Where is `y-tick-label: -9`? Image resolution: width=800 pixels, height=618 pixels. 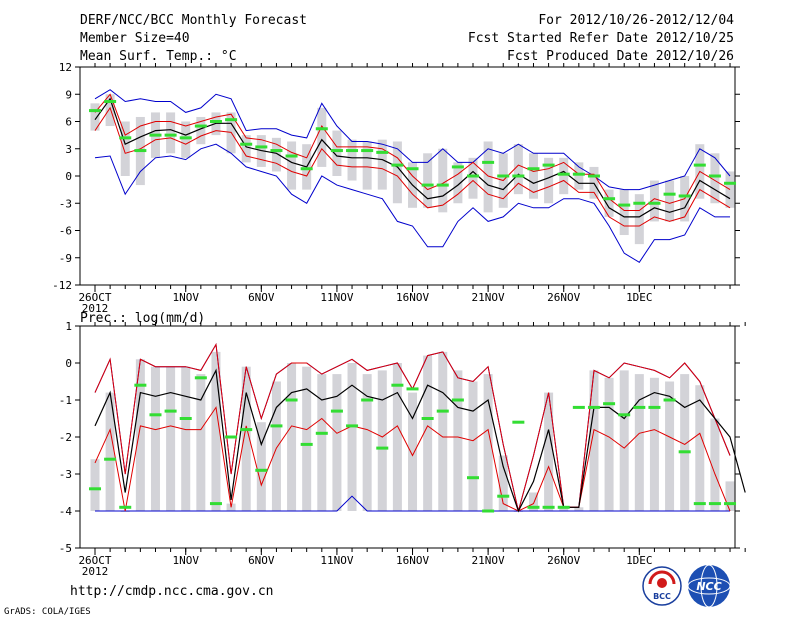 y-tick-label: -9 is located at coordinates (65, 258).